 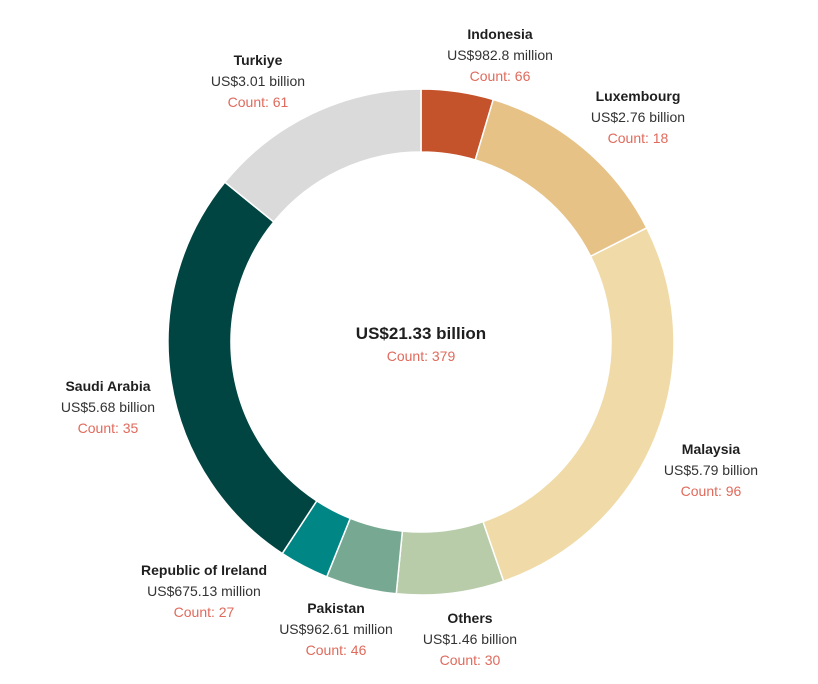 I want to click on slice-count: Count: 35, so click(x=108, y=428).